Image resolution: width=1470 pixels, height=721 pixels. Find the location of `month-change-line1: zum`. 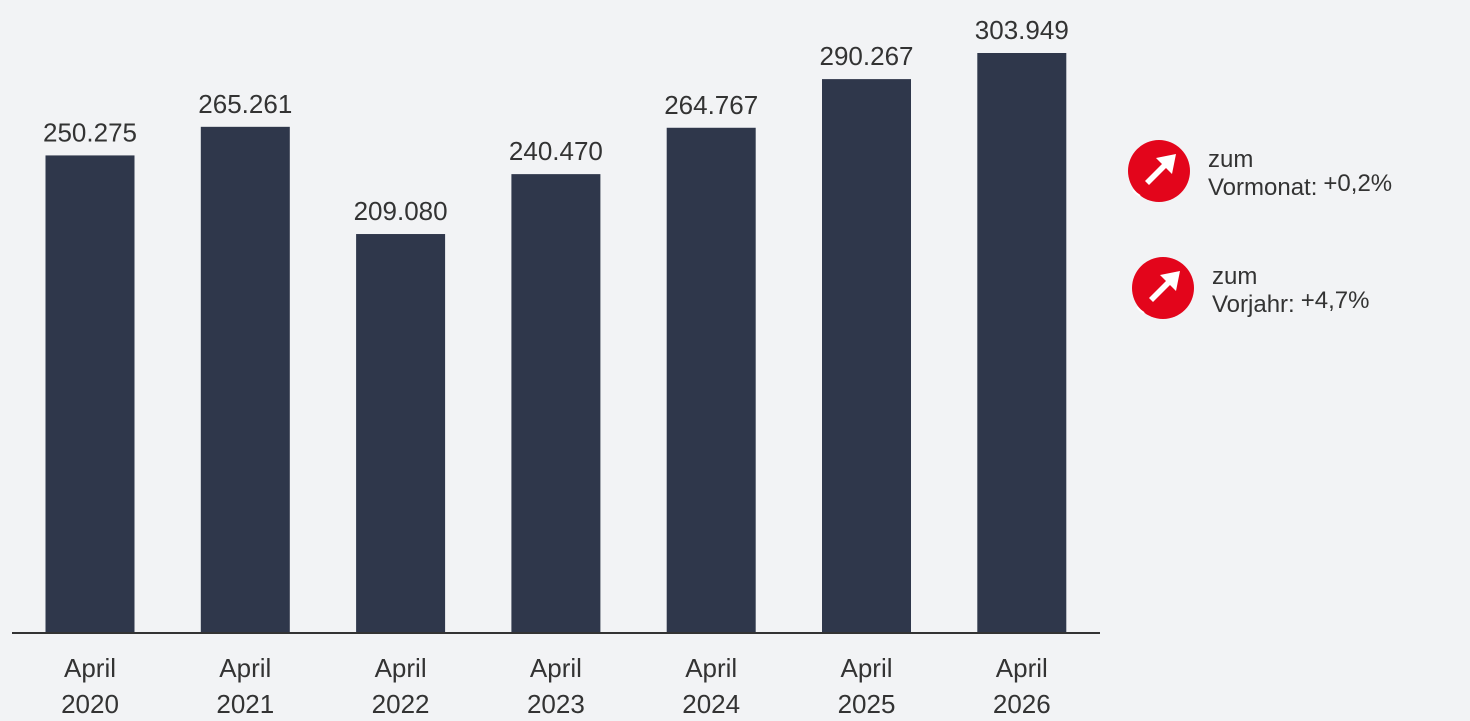

month-change-line1: zum is located at coordinates (1231, 159).